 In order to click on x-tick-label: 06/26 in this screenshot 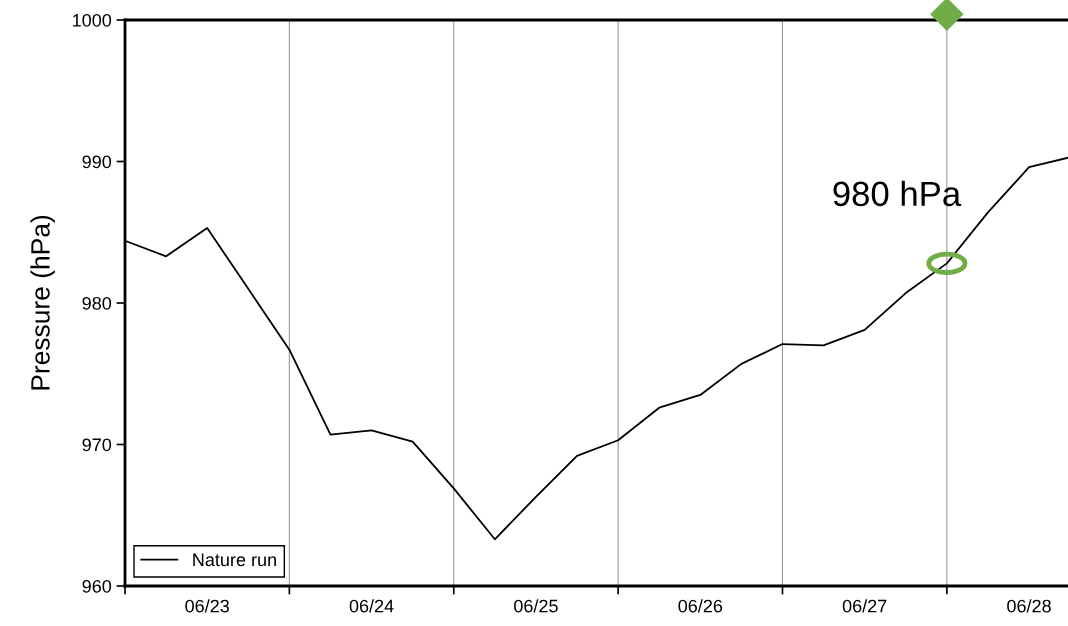, I will do `click(700, 606)`.